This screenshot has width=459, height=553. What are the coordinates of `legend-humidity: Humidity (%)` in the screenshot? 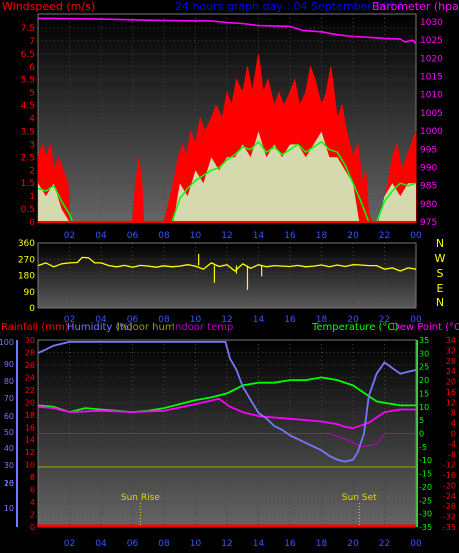 It's located at (100, 327).